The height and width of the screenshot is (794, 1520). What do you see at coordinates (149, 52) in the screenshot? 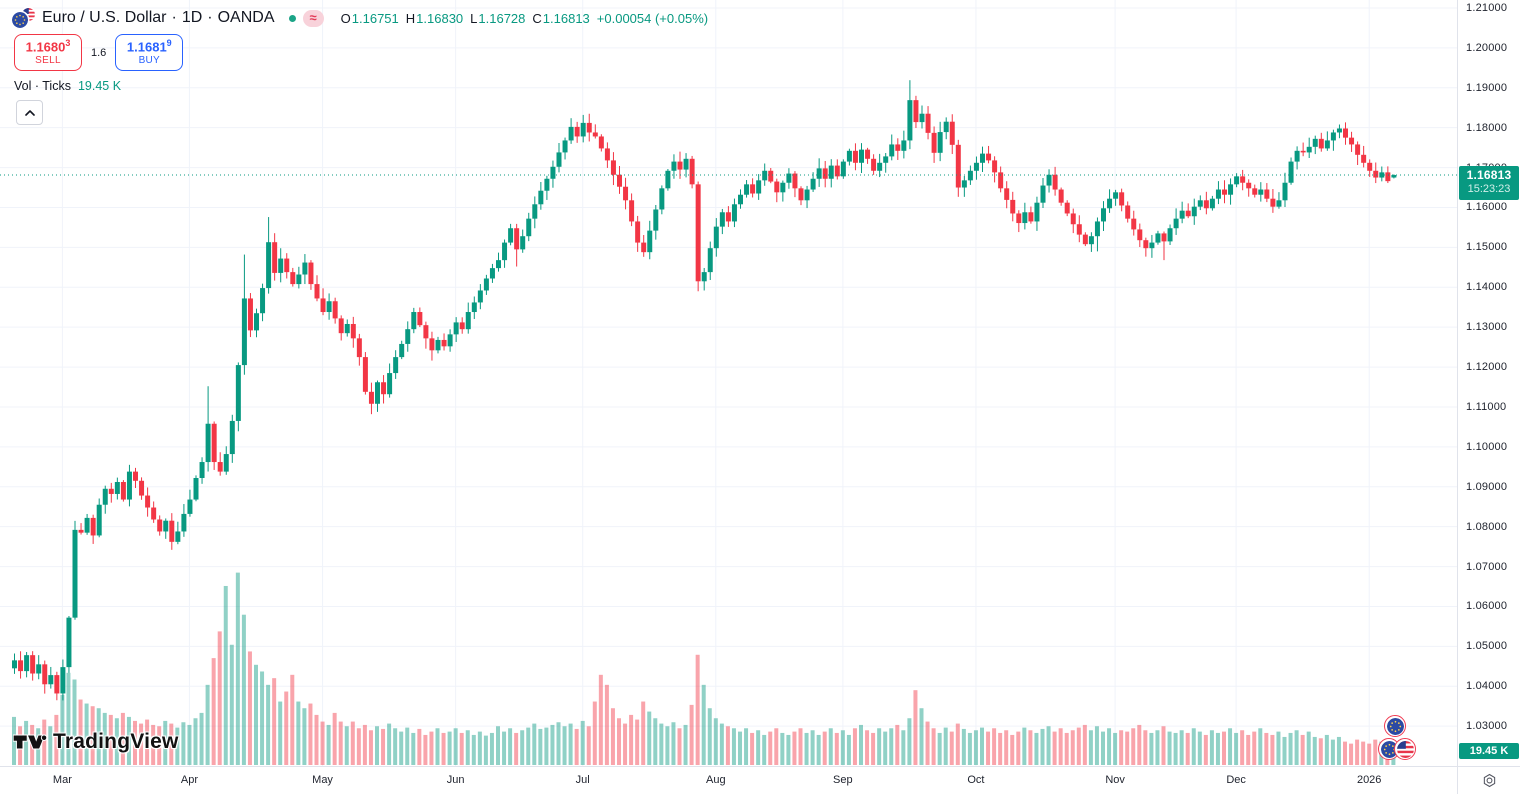
I see `buy-button: 1.16819 BUY` at bounding box center [149, 52].